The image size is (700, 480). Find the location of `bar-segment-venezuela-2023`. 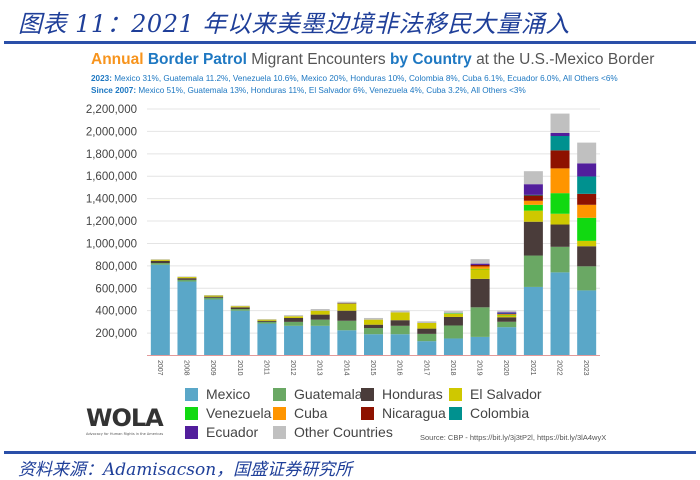

bar-segment-venezuela-2023 is located at coordinates (587, 229).